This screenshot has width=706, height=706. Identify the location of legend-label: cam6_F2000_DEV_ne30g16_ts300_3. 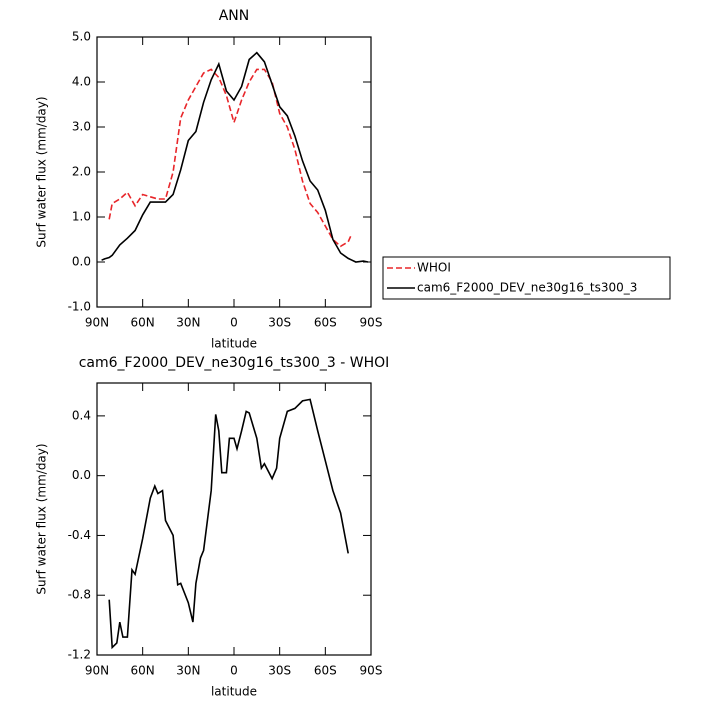
(527, 288).